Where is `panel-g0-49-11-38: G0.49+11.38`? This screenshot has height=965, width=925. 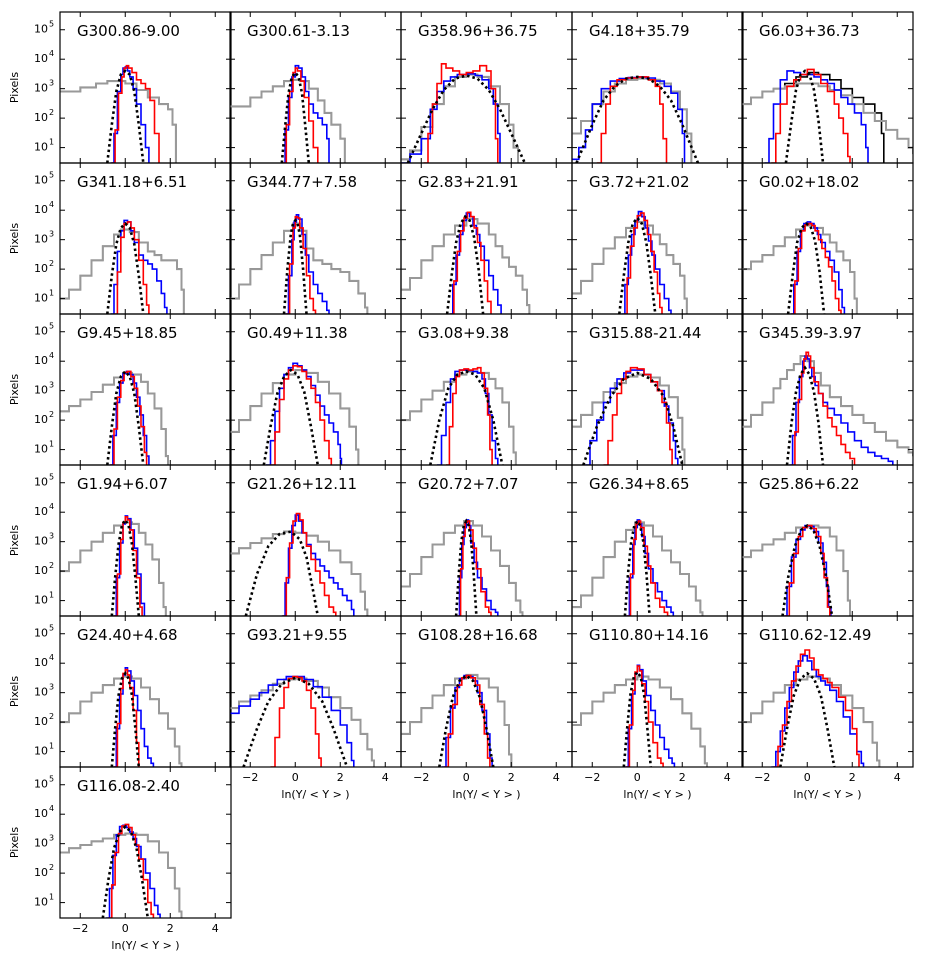 panel-g0-49-11-38: G0.49+11.38 is located at coordinates (315, 389).